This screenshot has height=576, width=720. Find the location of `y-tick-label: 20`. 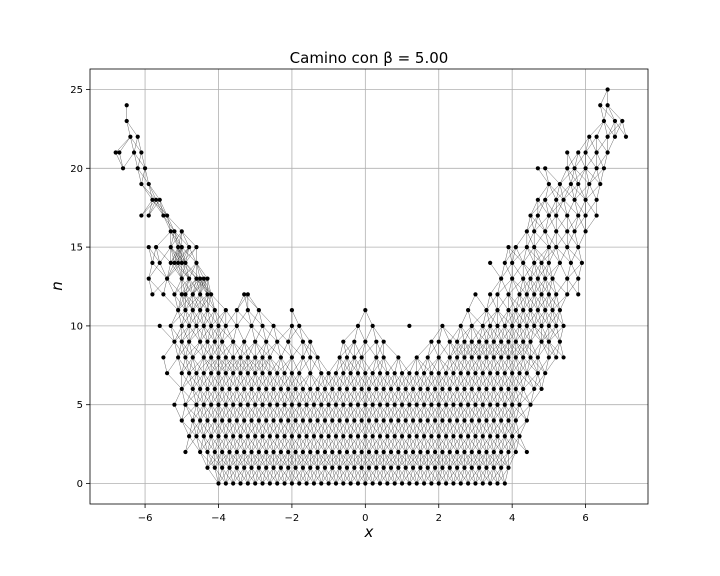

y-tick-label: 20 is located at coordinates (76, 169).